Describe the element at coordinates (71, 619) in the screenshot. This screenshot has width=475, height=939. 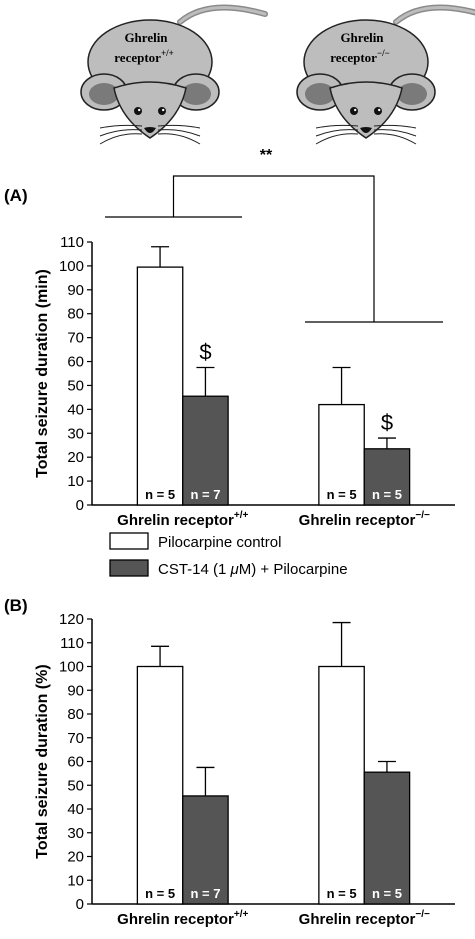
I see `y-tick-label: 120` at that location.